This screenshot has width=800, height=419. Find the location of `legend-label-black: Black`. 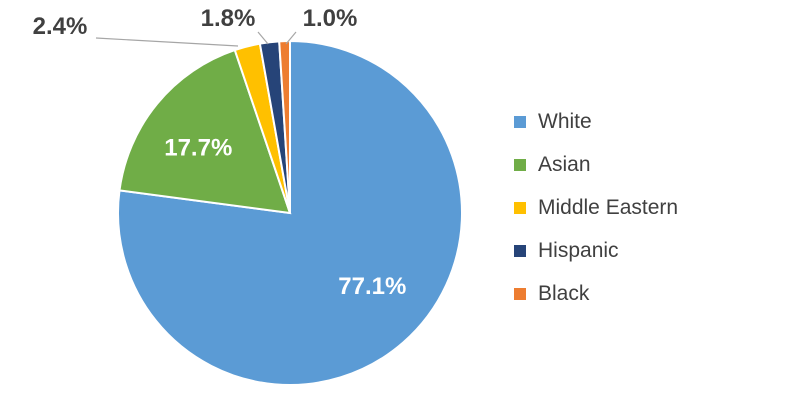

legend-label-black: Black is located at coordinates (564, 293).